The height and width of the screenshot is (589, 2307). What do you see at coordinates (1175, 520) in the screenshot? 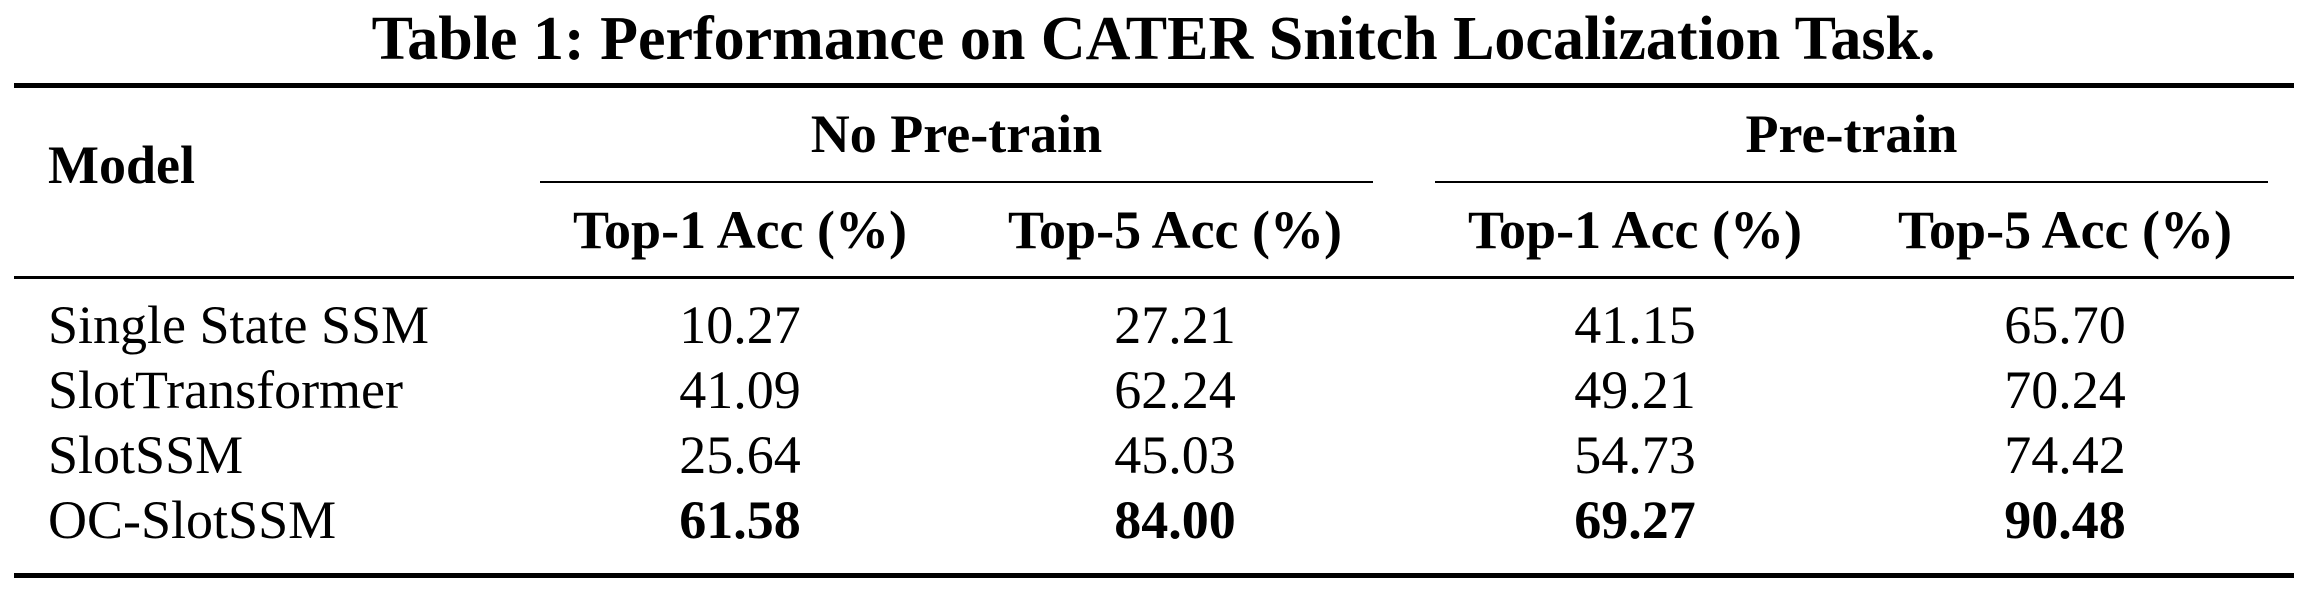
I see `table-cell-best: 84.00` at bounding box center [1175, 520].